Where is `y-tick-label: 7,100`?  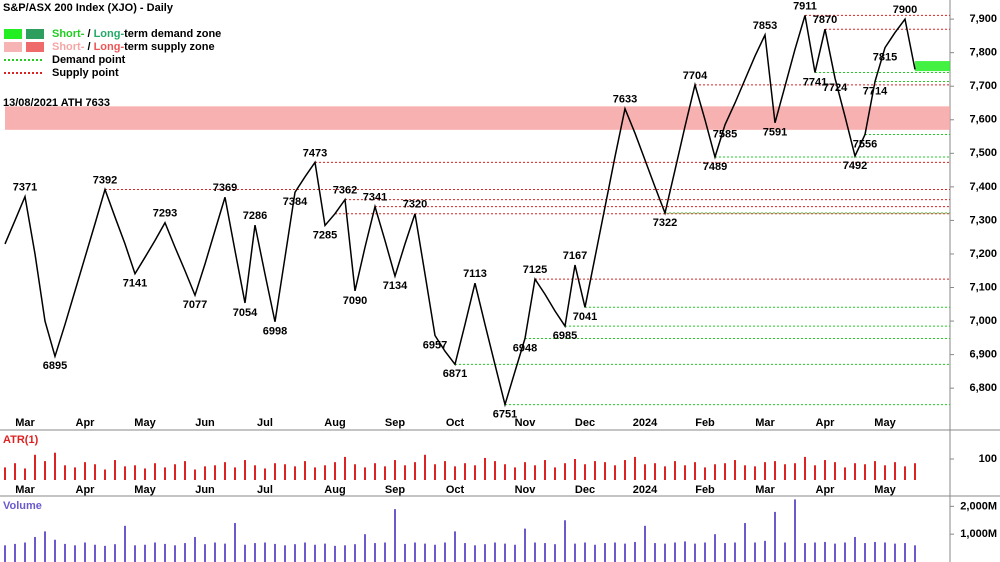
y-tick-label: 7,100 is located at coordinates (983, 287).